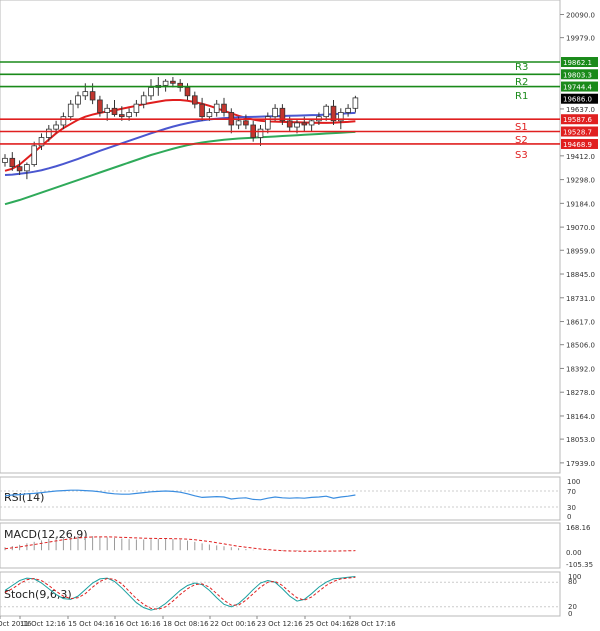 Image resolution: width=600 pixels, height=631 pixels. Describe the element at coordinates (580, 323) in the screenshot. I see `price-tick-label: 18617.0` at that location.